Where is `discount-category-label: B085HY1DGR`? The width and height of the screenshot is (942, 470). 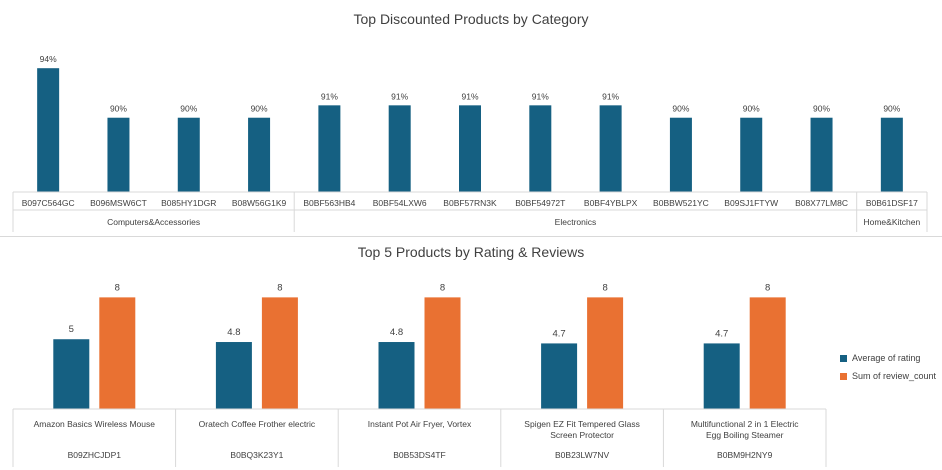
discount-category-label: B085HY1DGR is located at coordinates (188, 203).